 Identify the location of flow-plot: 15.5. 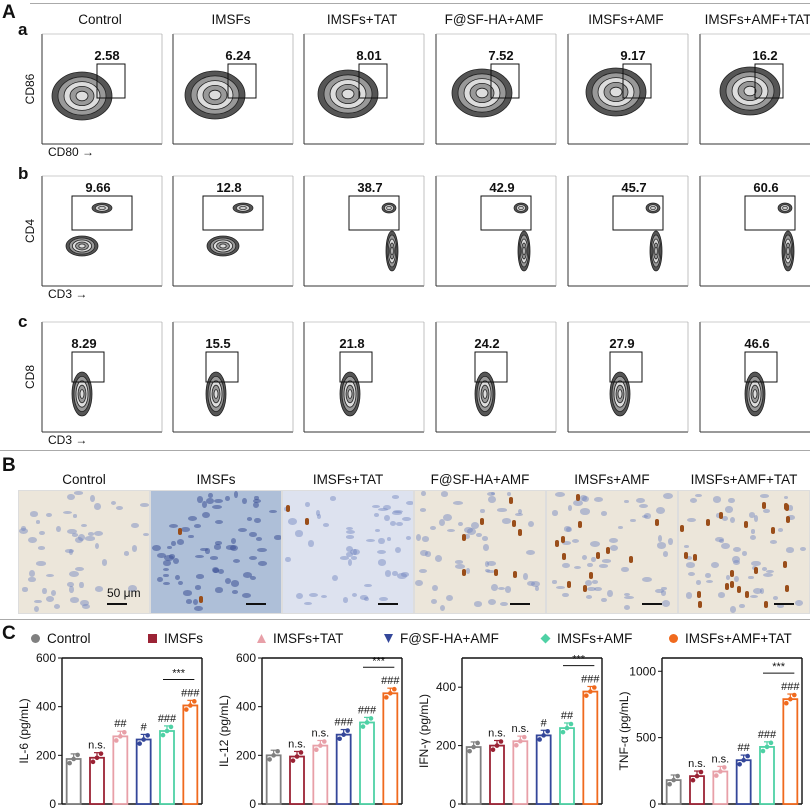
(233, 377).